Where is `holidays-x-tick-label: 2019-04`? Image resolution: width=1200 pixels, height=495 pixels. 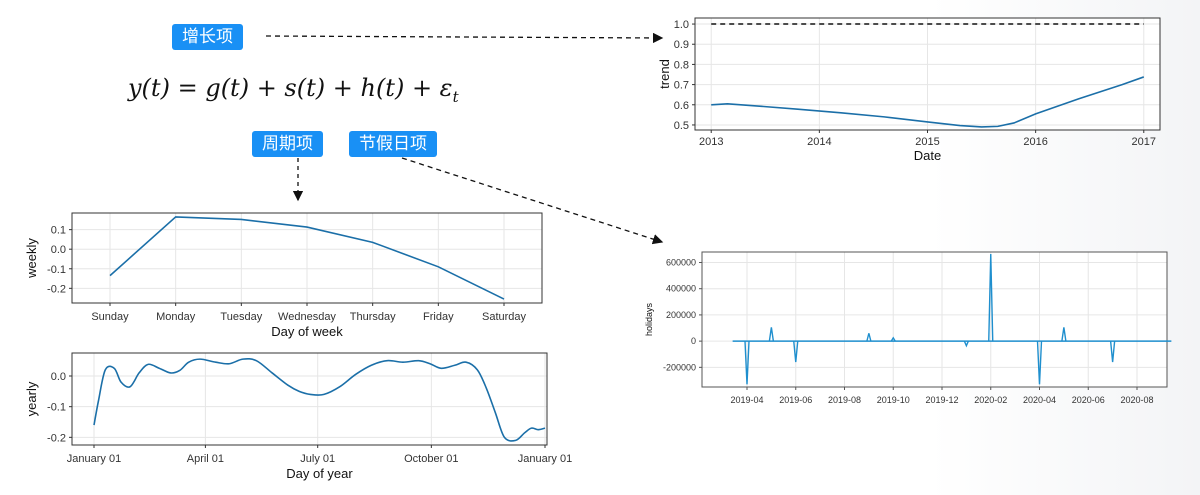
holidays-x-tick-label: 2019-04 is located at coordinates (746, 400).